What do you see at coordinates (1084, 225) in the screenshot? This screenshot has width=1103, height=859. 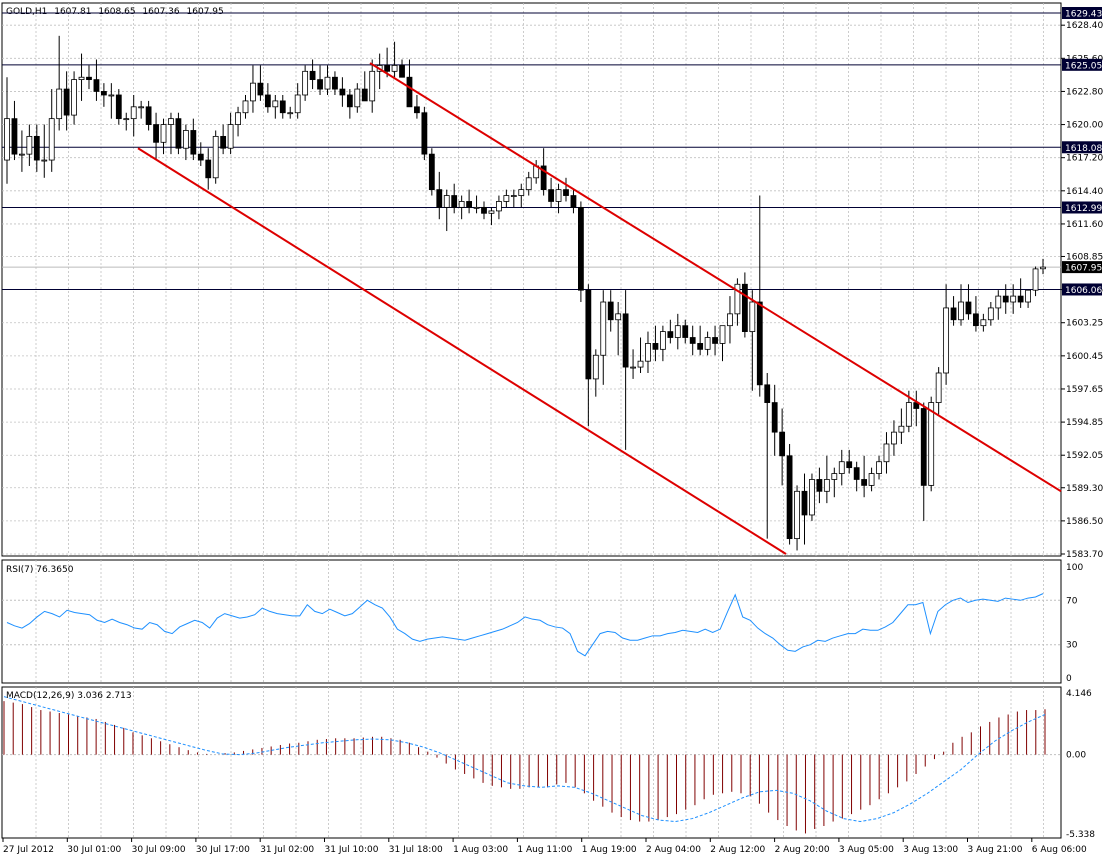 I see `price-tick-label: 1611.60` at bounding box center [1084, 225].